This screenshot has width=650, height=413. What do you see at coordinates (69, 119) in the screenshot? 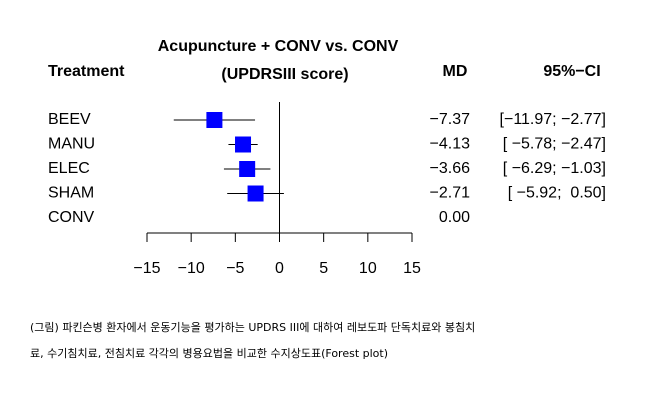
I see `row-label: BEEV` at bounding box center [69, 119].